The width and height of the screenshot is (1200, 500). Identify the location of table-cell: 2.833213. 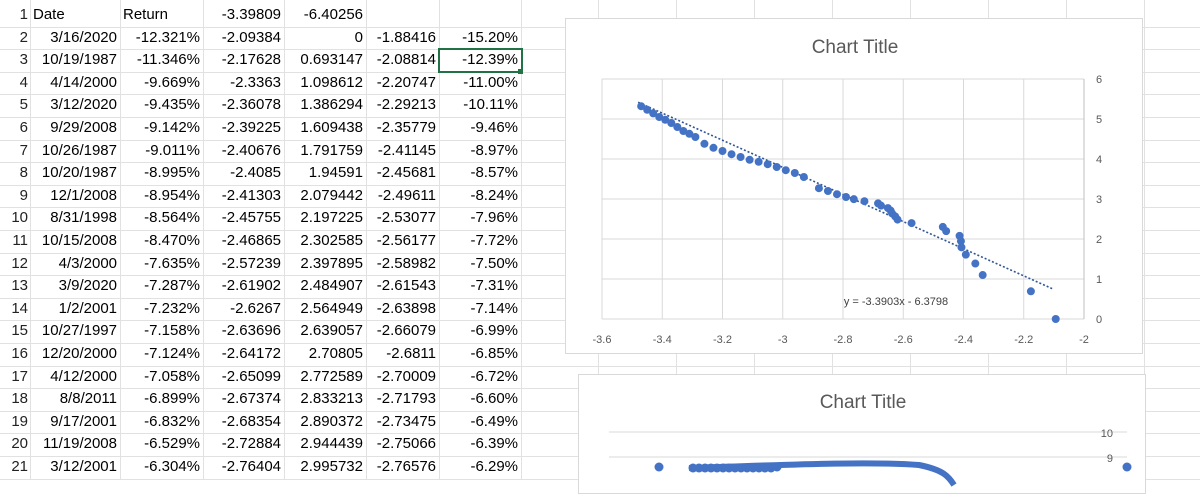
(331, 399).